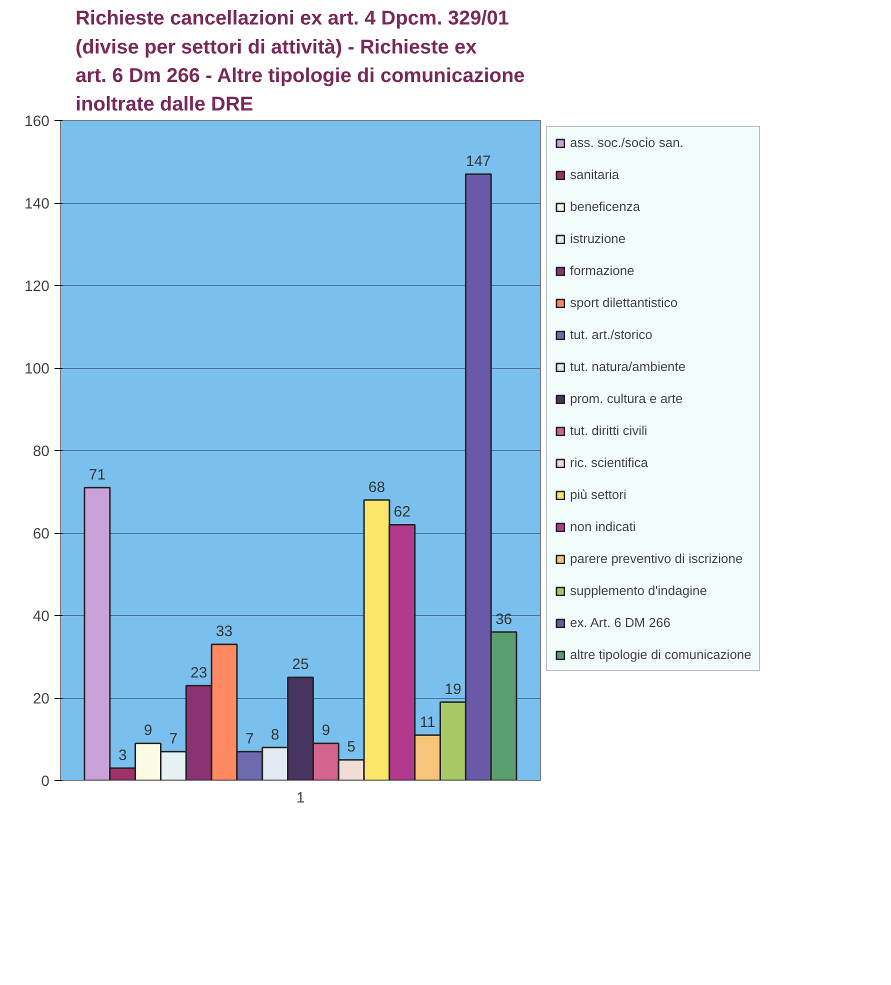  What do you see at coordinates (45, 781) in the screenshot?
I see `y-tick-label: 0` at bounding box center [45, 781].